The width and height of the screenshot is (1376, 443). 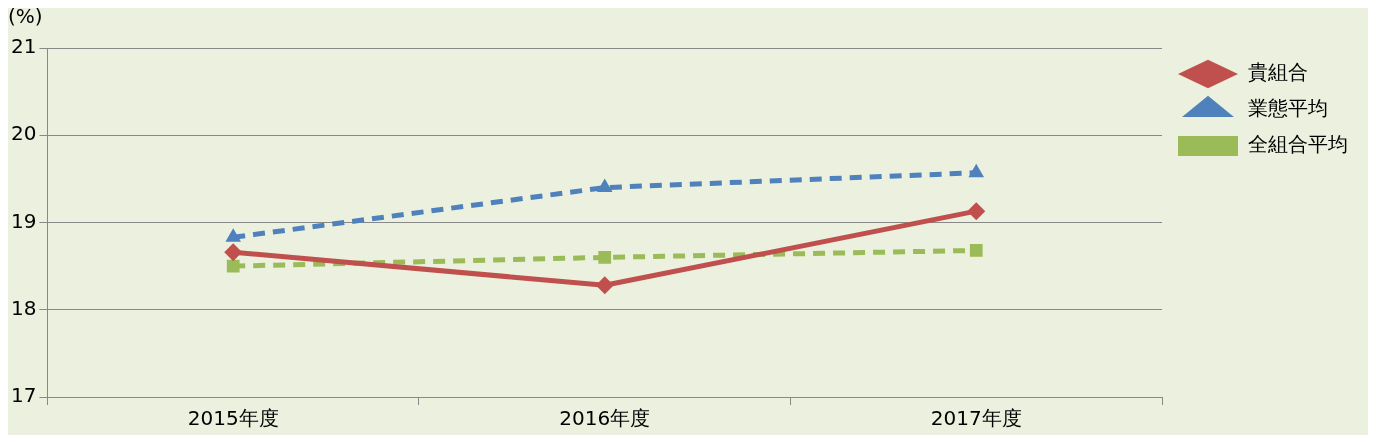 I want to click on legend-label: 全組合平均, so click(x=1298, y=144).